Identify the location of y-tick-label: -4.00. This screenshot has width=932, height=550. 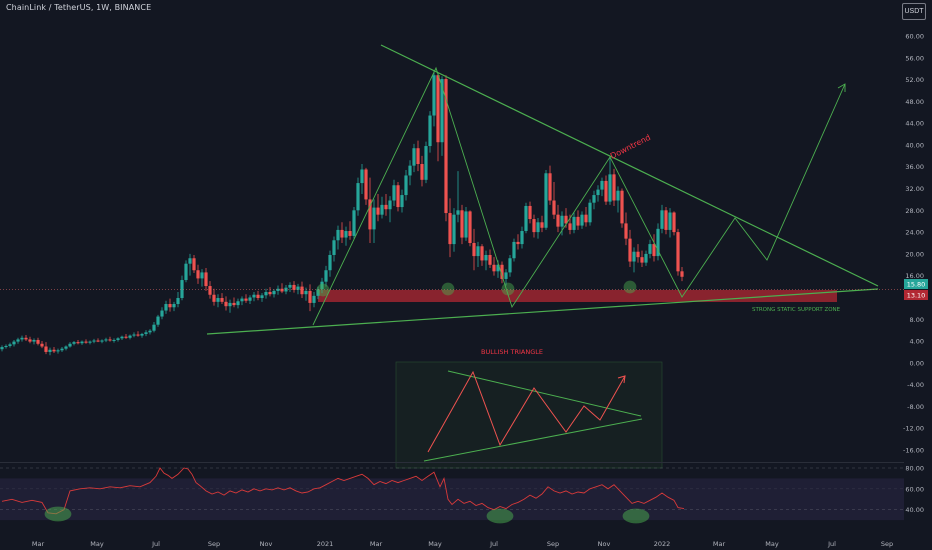
(915, 385).